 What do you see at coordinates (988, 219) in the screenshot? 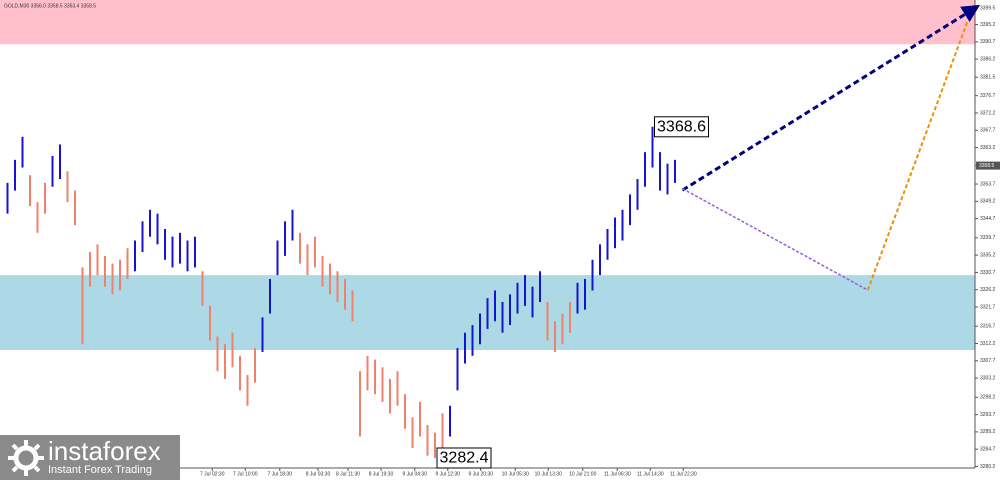
I see `y-tick-label: 3344.7` at bounding box center [988, 219].